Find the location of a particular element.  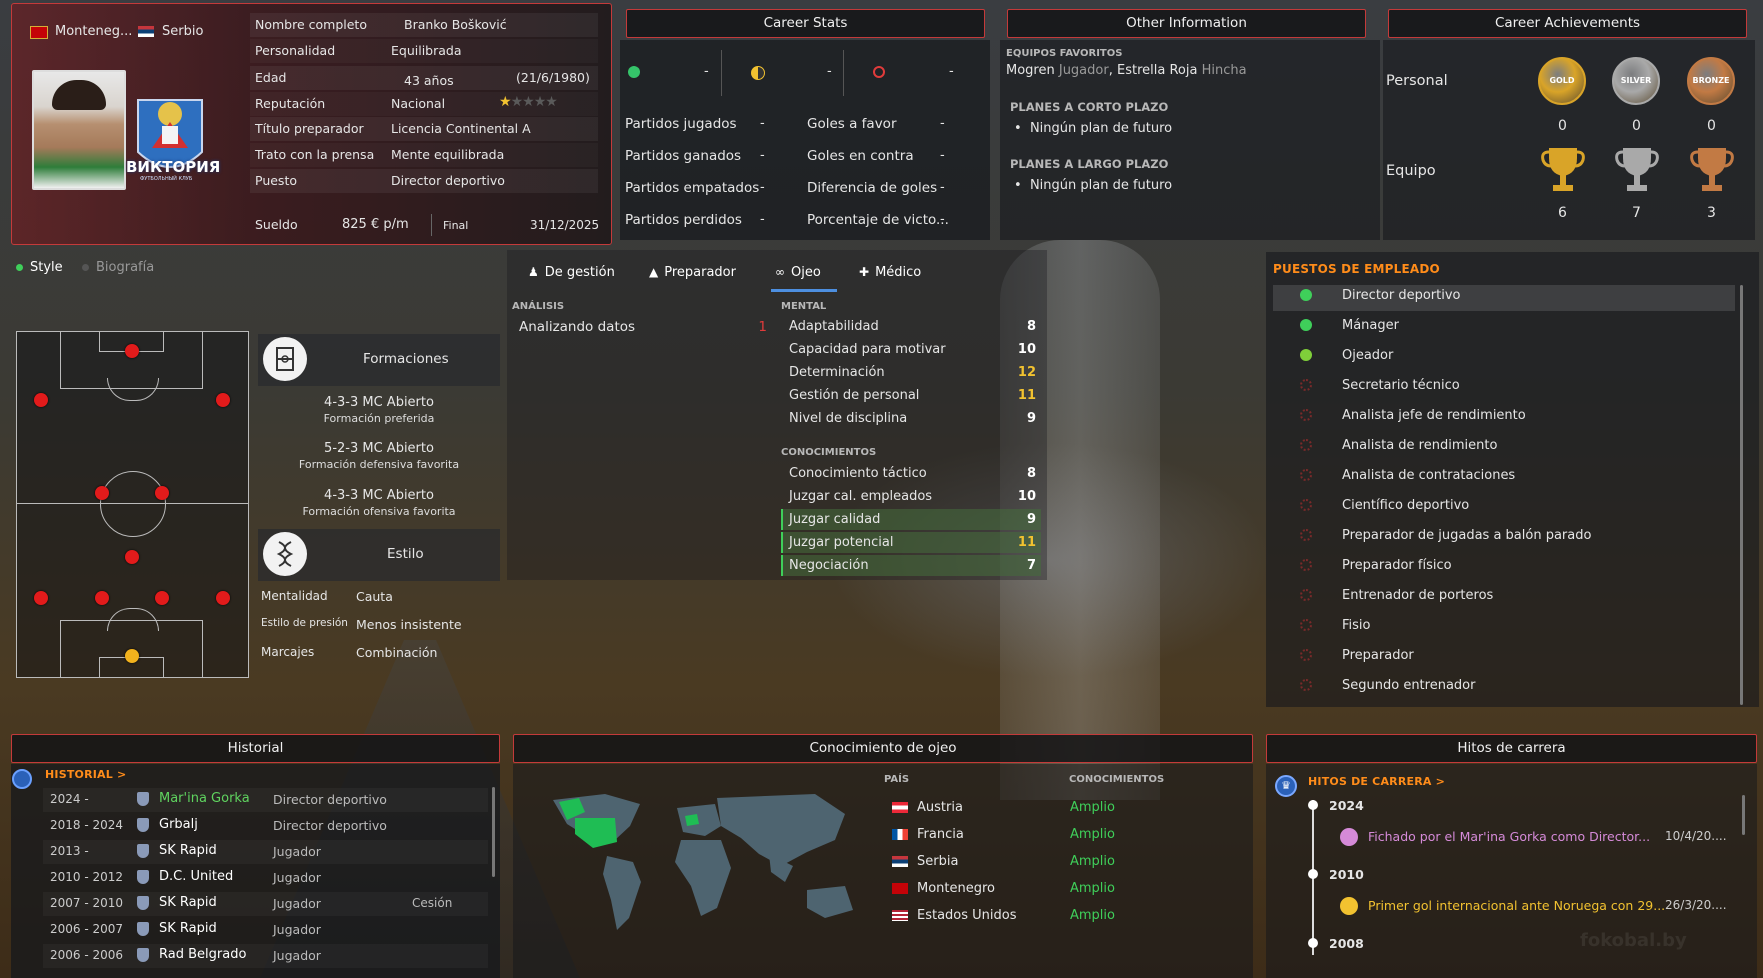

history-years: 2013 - is located at coordinates (69, 851).